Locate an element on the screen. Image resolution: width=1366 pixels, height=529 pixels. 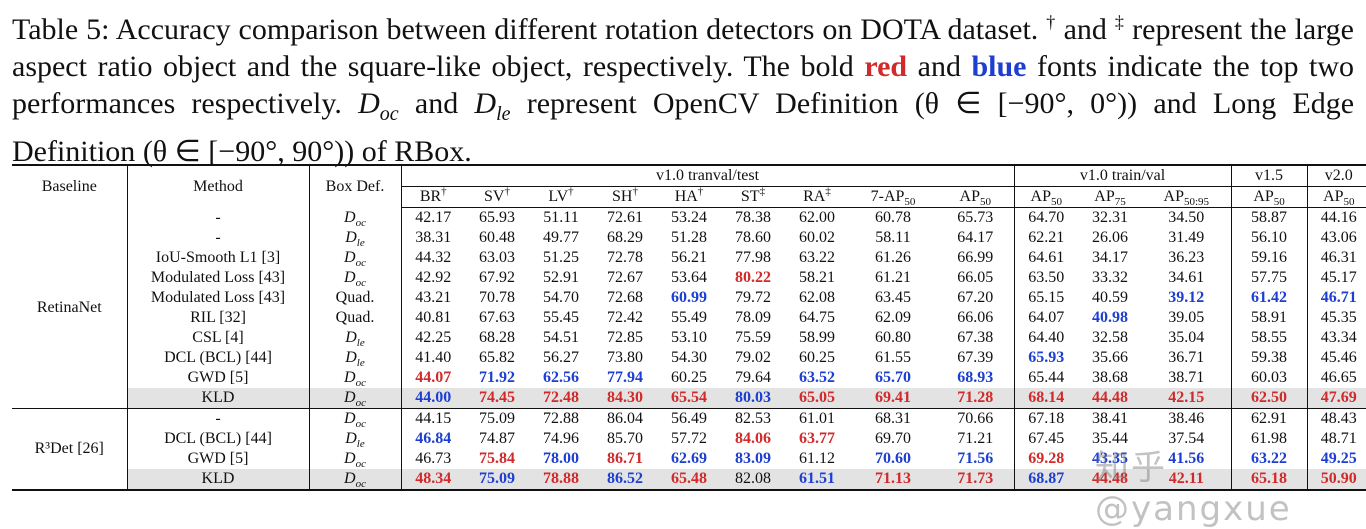
value-cell: 80.22 is located at coordinates (753, 277).